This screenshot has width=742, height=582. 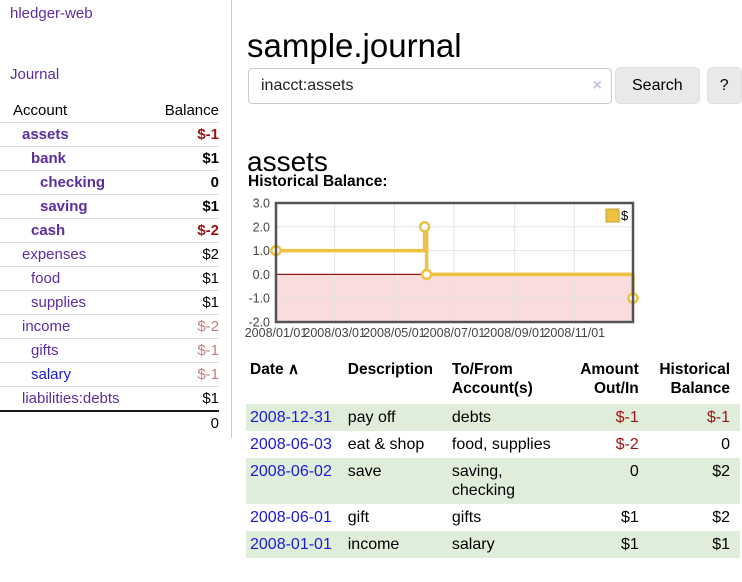 I want to click on svg-text: 2008/07/01, so click(x=454, y=333).